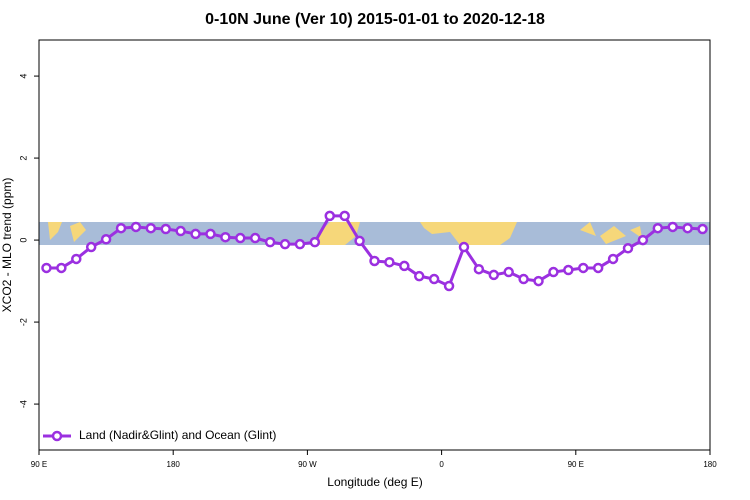 This screenshot has height=500, width=750. I want to click on map-strip, so click(374, 233).